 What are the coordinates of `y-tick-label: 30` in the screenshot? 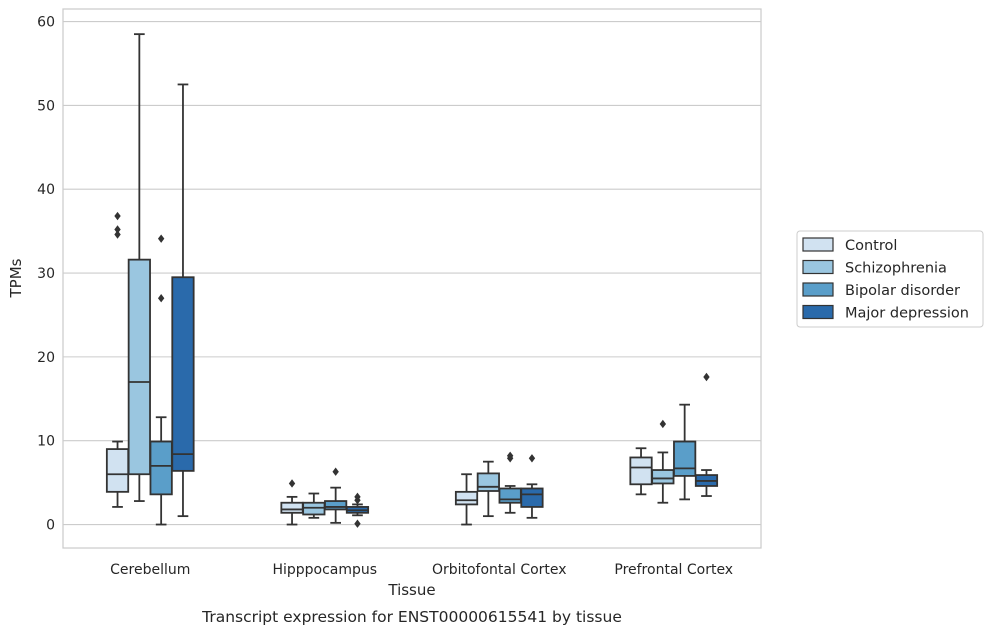 It's located at (46, 274).